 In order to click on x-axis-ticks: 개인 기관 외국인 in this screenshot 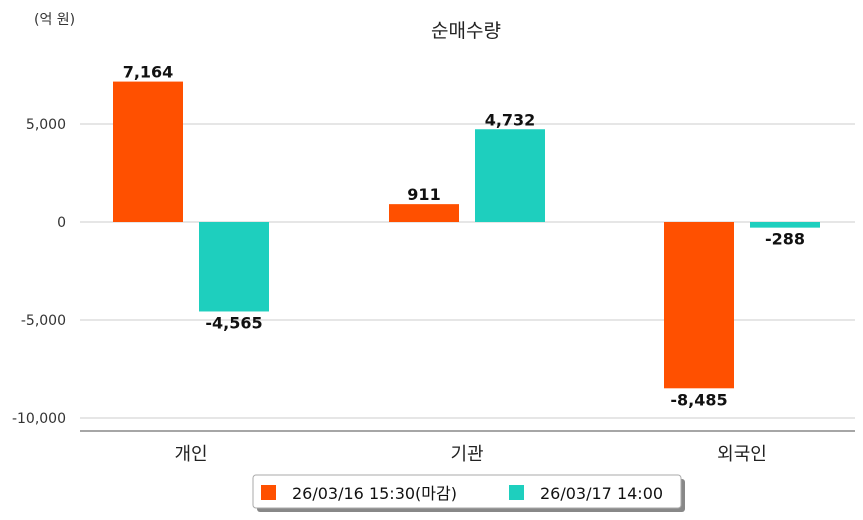, I will do `click(470, 454)`.